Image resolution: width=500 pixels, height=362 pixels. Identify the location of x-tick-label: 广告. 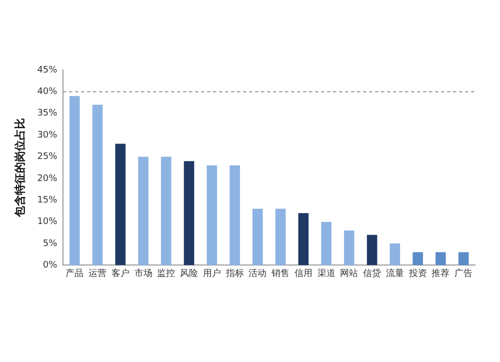
(463, 273).